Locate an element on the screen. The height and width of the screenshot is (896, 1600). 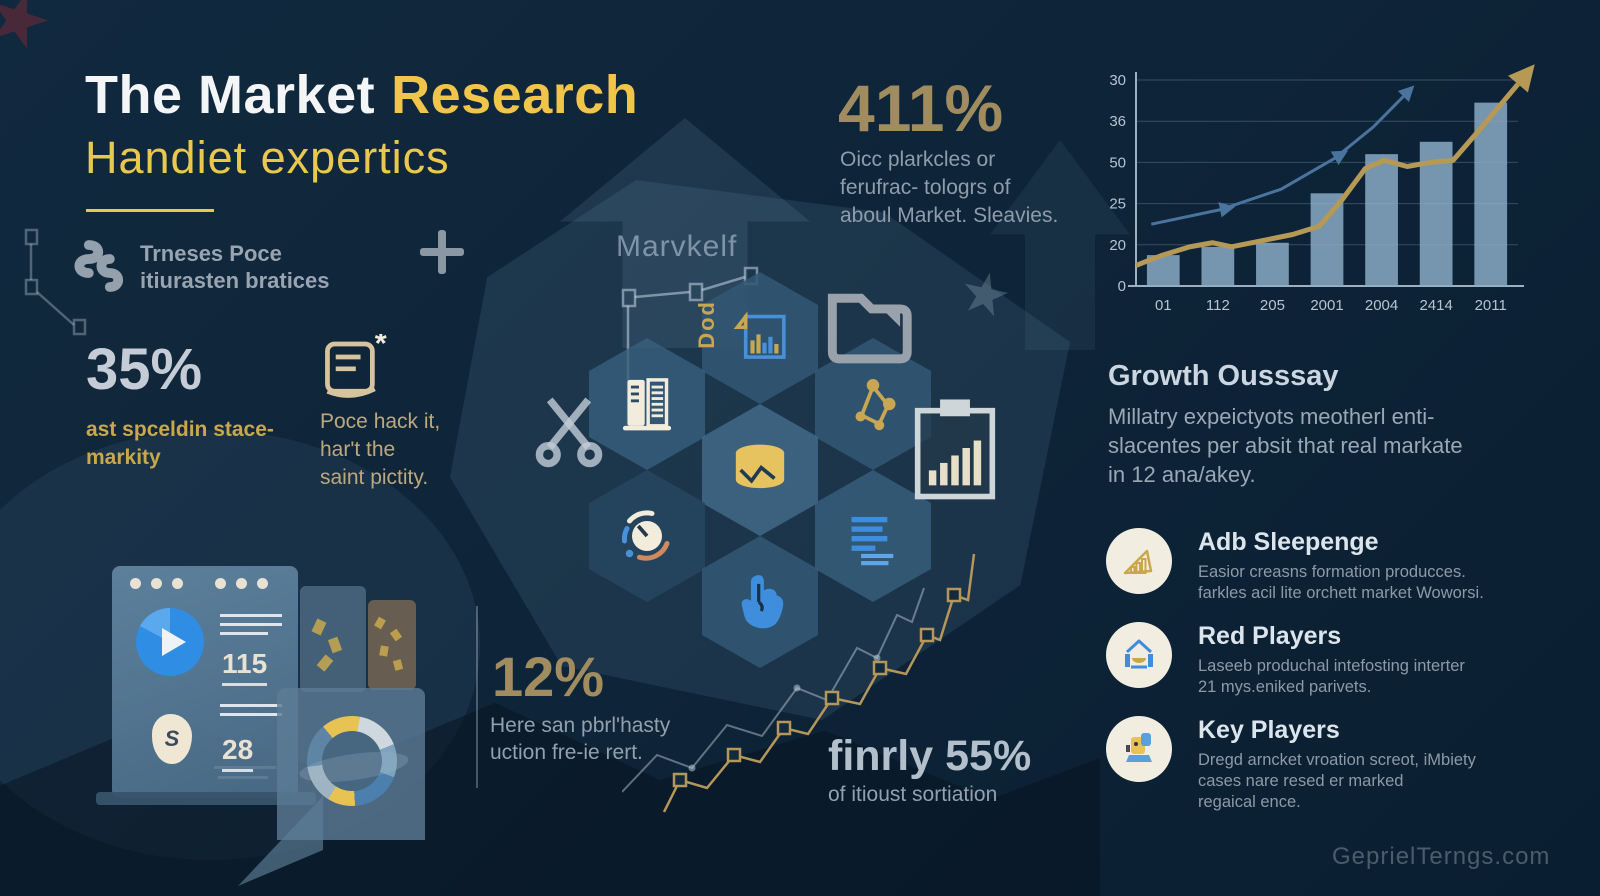
robot-machine-icon is located at coordinates (1139, 749).